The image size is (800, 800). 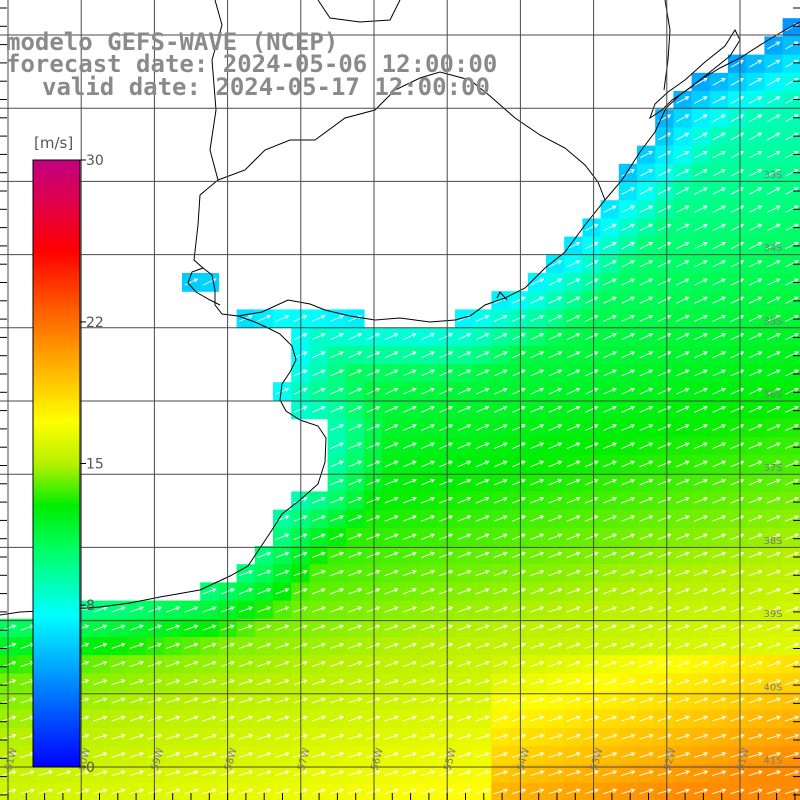 I want to click on border-top-path, so click(x=494, y=45).